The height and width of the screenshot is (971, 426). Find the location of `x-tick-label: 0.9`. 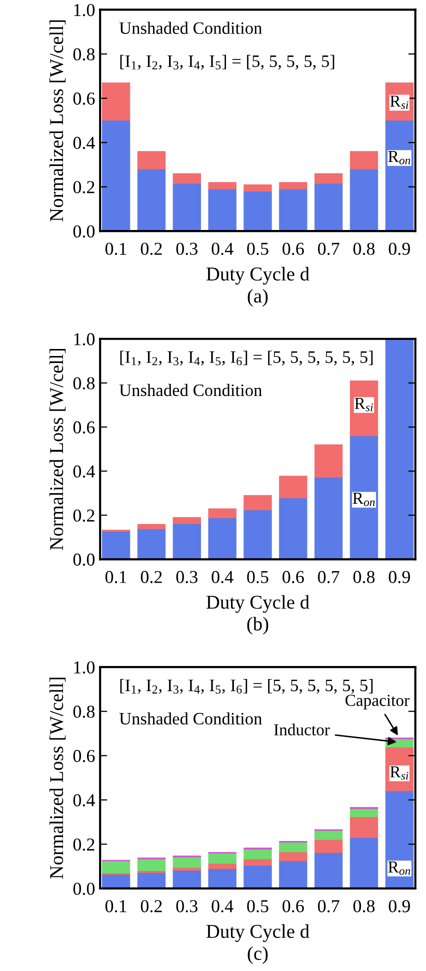

x-tick-label: 0.9 is located at coordinates (399, 248).